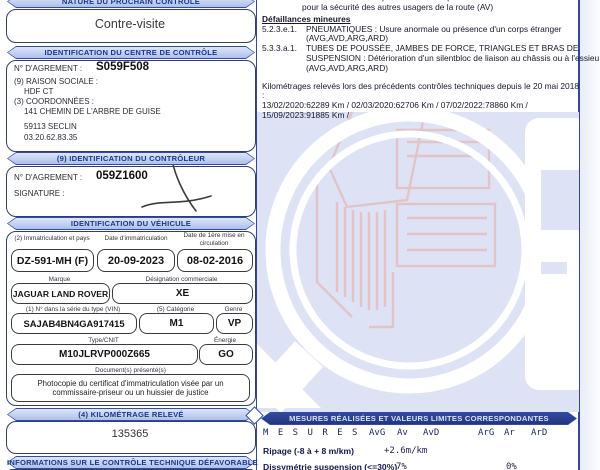 This screenshot has width=600, height=470. What do you see at coordinates (306, 114) in the screenshot?
I see `mileage-history-line: 15/09/2023:91885 Km /` at bounding box center [306, 114].